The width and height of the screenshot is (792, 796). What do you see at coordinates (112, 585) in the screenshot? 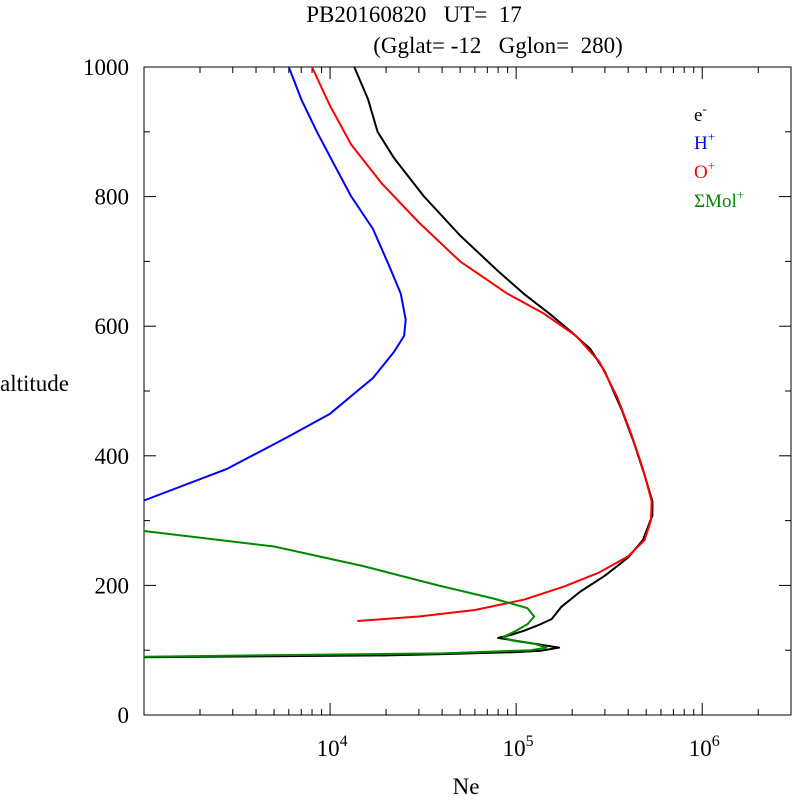
I see `y-tick-label: 200` at bounding box center [112, 585].